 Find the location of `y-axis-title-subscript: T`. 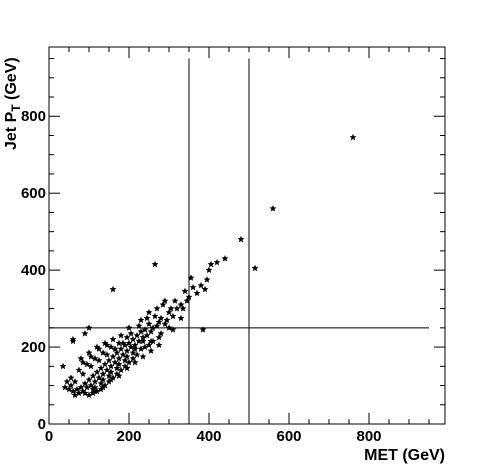

y-axis-title-subscript: T is located at coordinates (16, 108).